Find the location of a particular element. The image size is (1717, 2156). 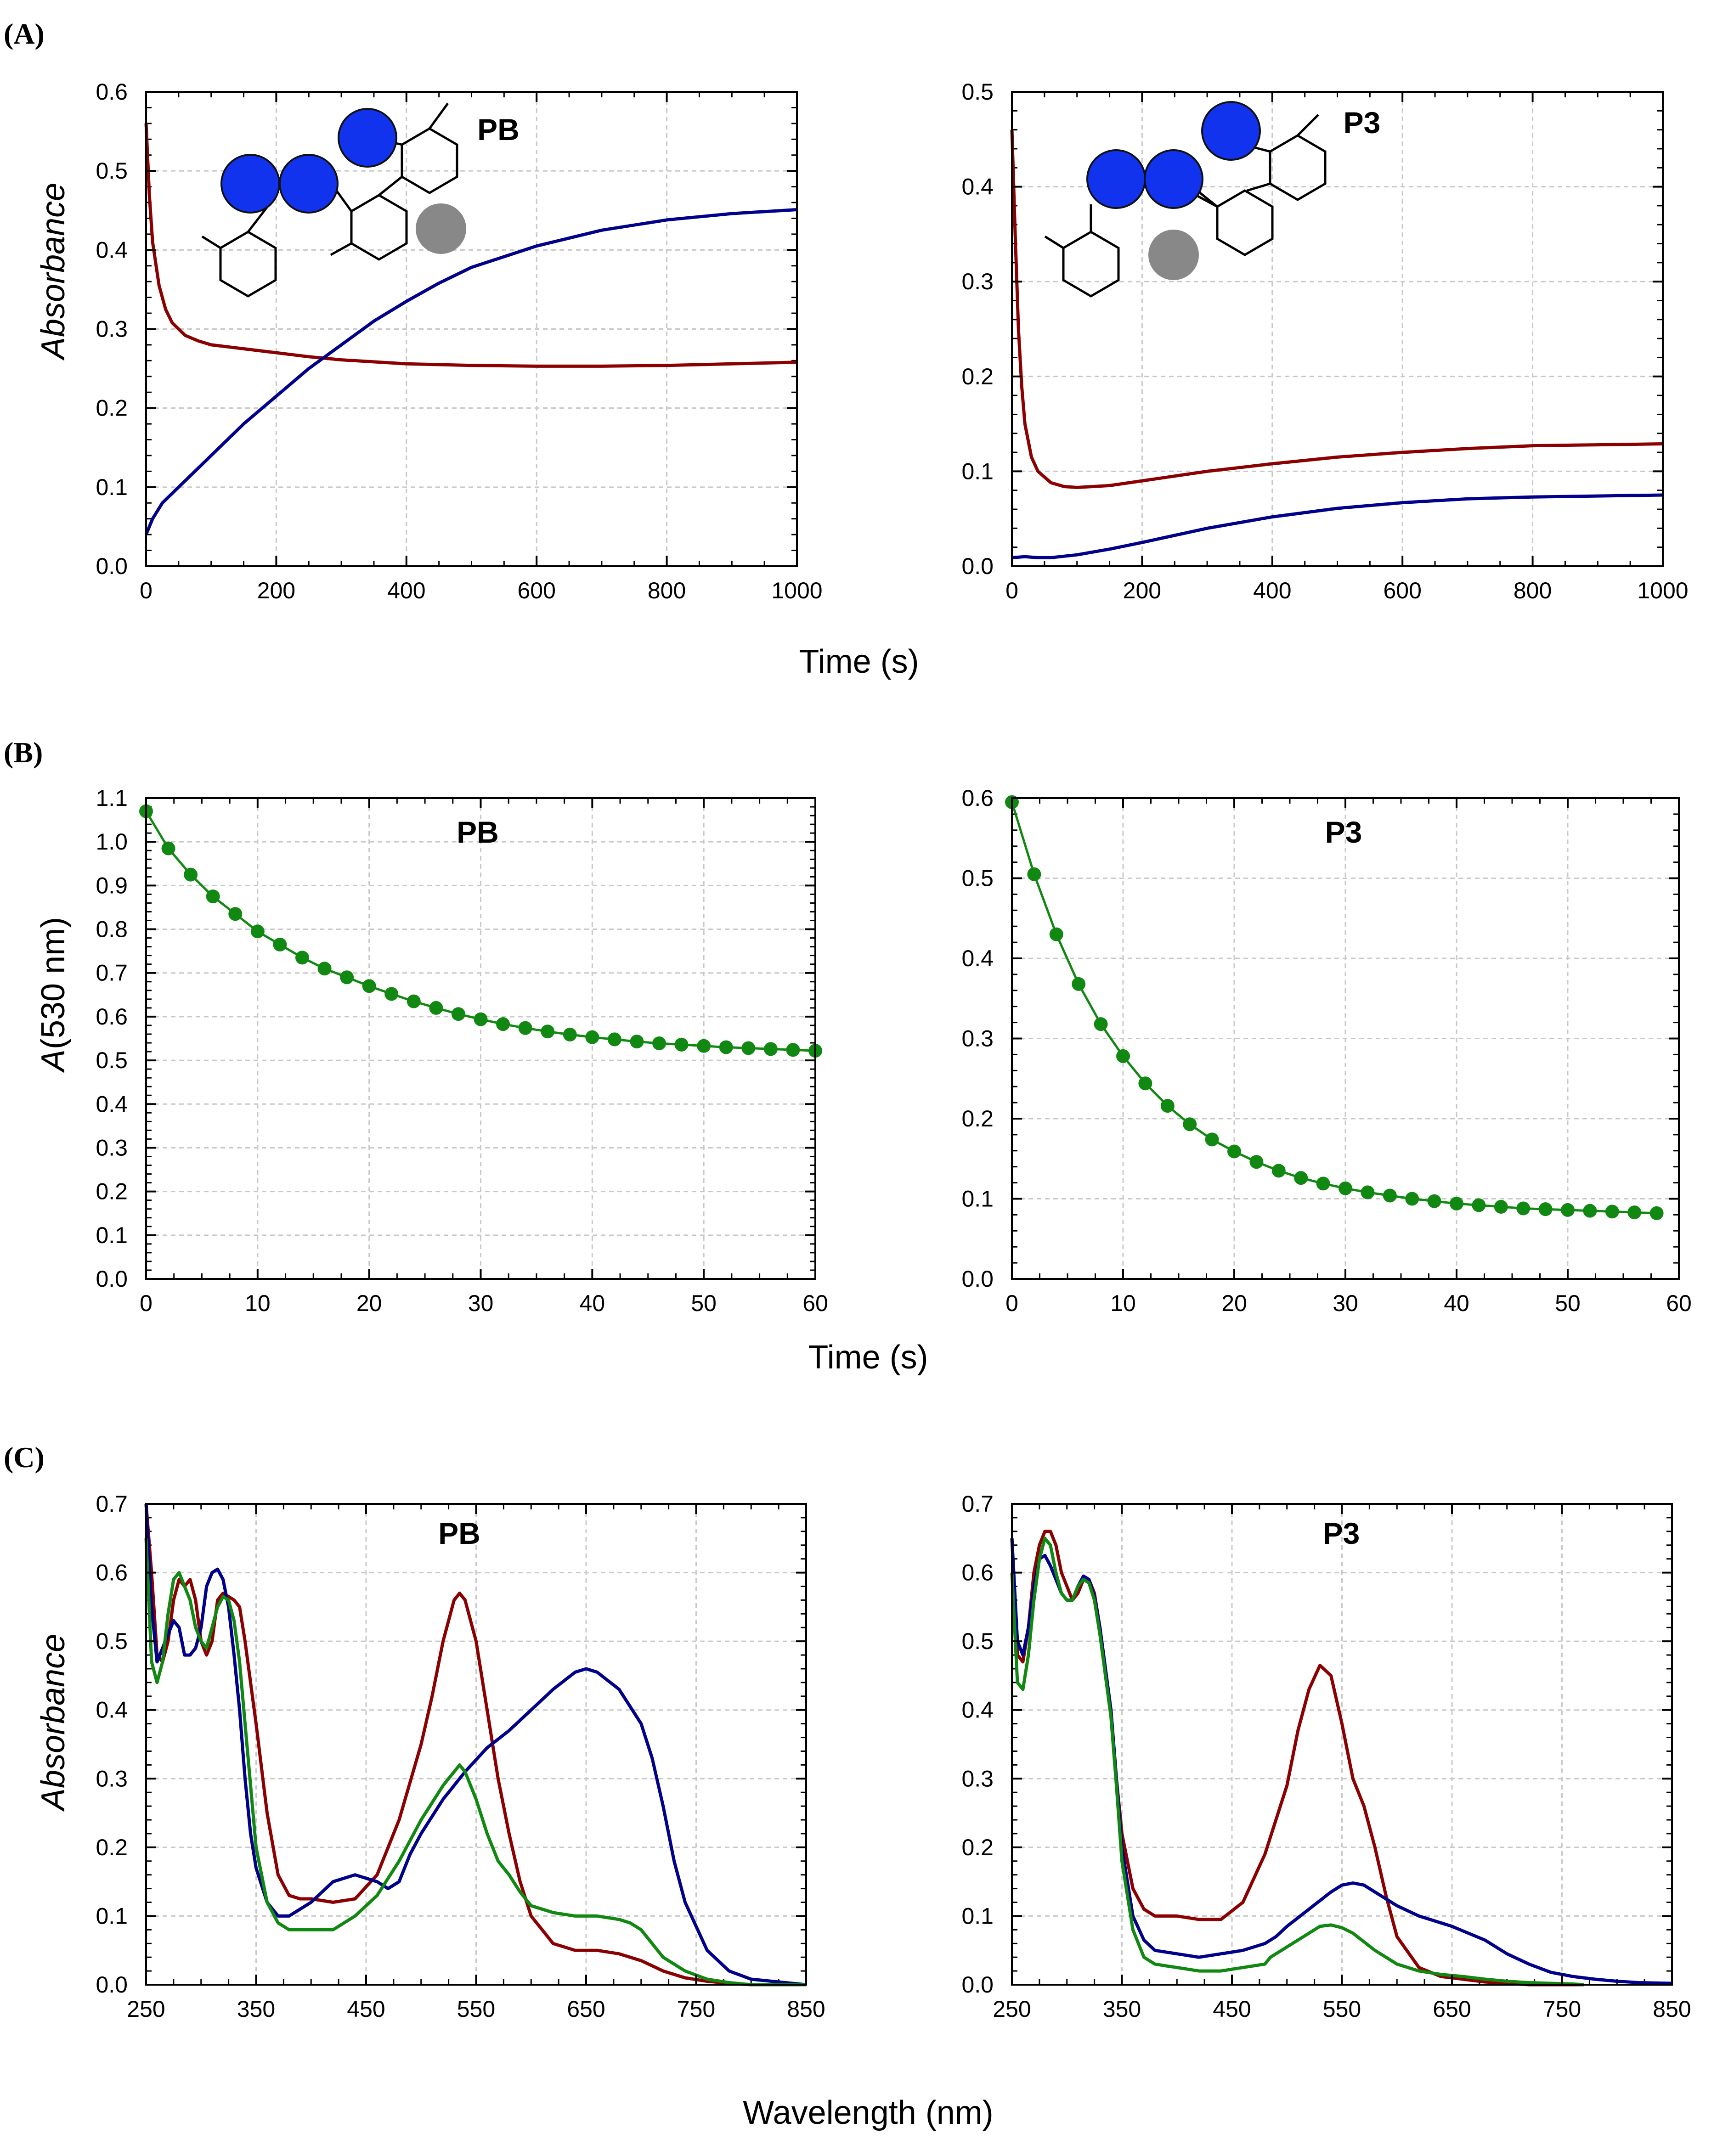

y-tick-label: 0.8 is located at coordinates (112, 929).